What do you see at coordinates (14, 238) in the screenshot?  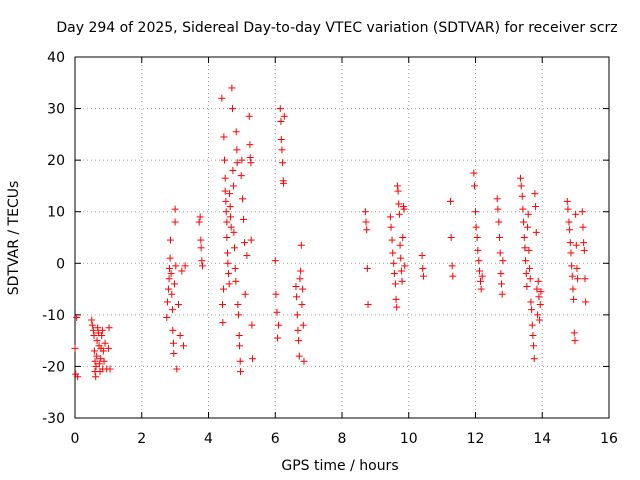 I see `y-axis-label: SDTVAR / TECUs` at bounding box center [14, 238].